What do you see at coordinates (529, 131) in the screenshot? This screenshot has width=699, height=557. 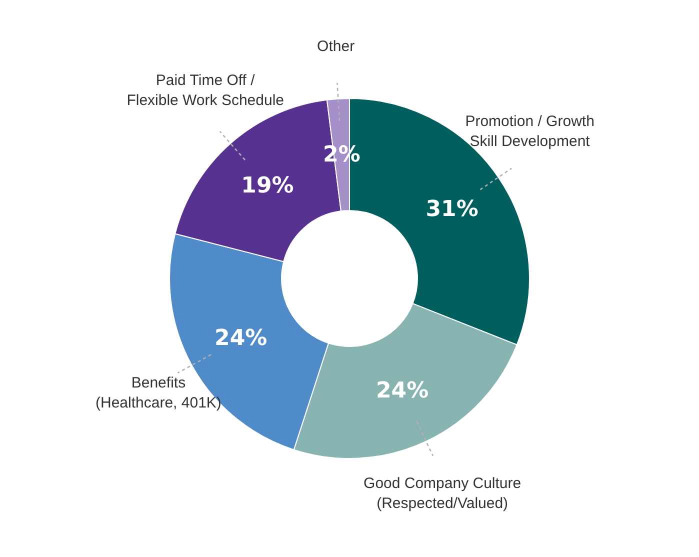 I see `slice-label: Promotion / Growth Skill Development` at bounding box center [529, 131].